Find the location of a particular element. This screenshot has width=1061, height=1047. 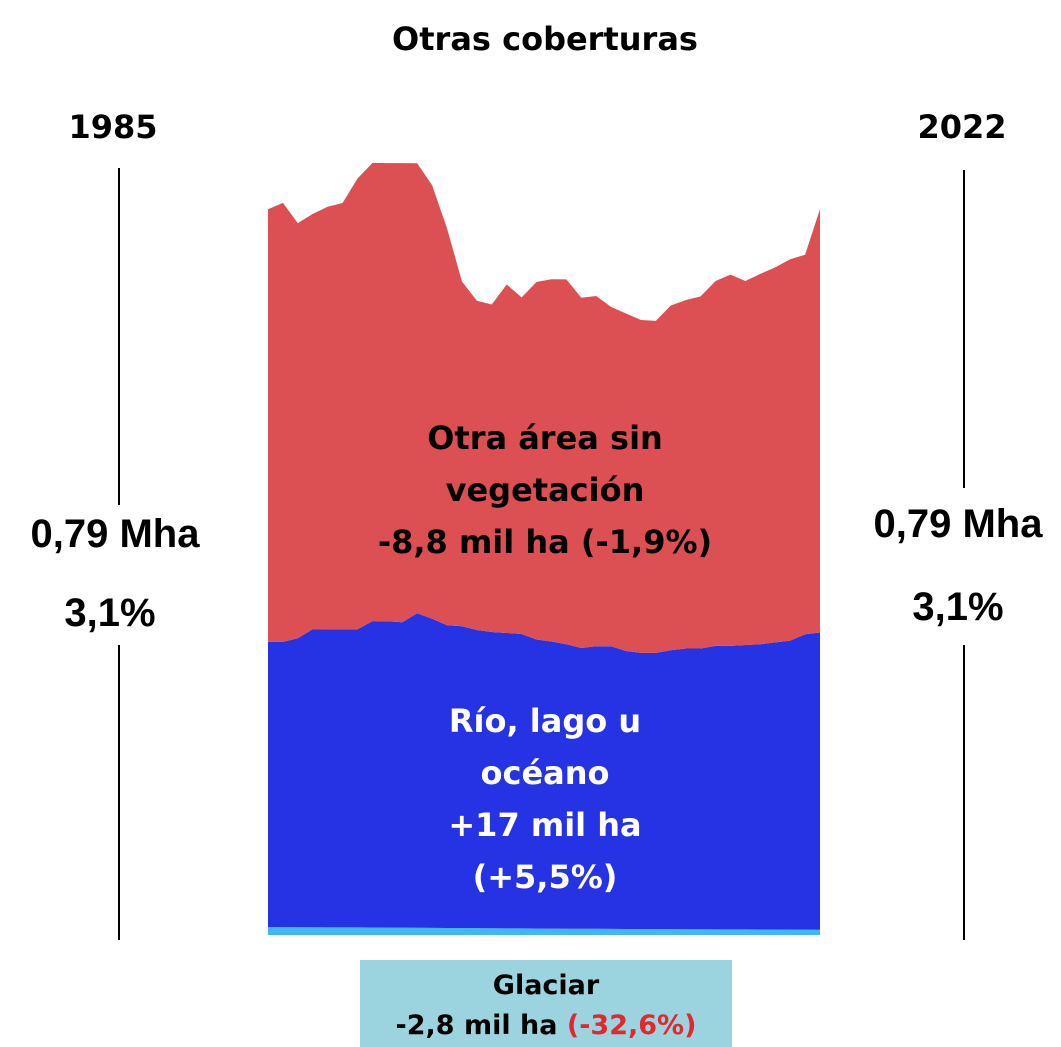

chart-title: Otras coberturas is located at coordinates (545, 39).